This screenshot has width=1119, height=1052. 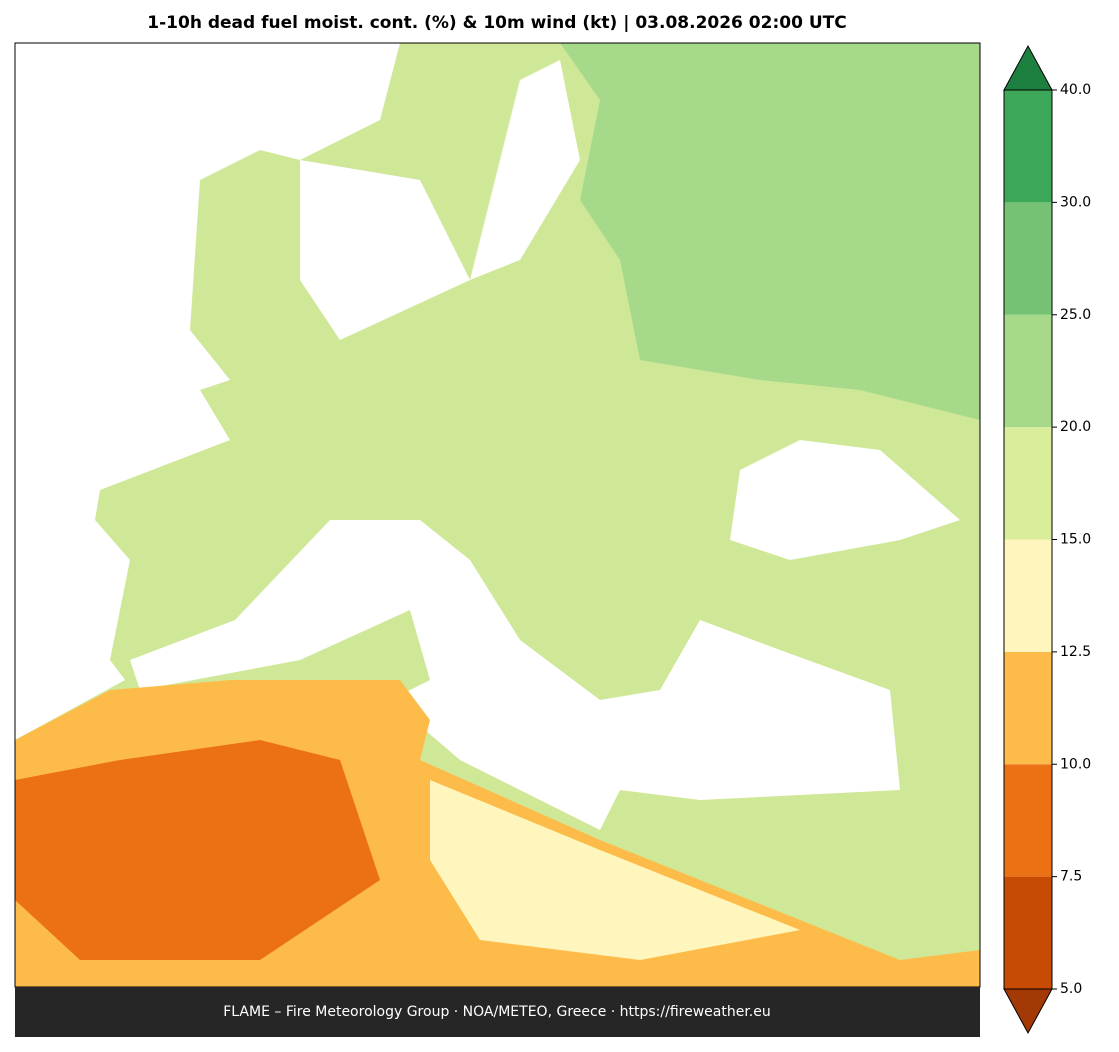 What do you see at coordinates (1075, 540) in the screenshot?
I see `colorbar-tick-label: 15.0` at bounding box center [1075, 540].